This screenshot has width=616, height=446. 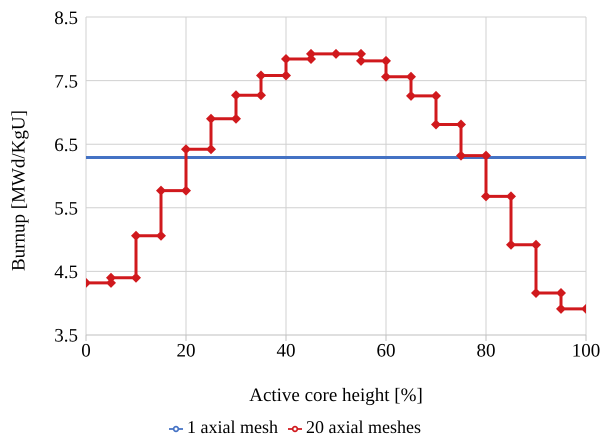 What do you see at coordinates (186, 351) in the screenshot?
I see `x-tick-label: 20` at bounding box center [186, 351].